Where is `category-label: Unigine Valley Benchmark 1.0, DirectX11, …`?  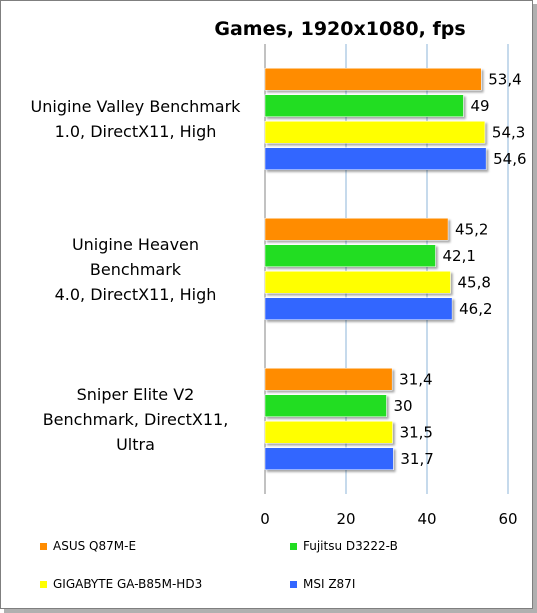 category-label: Unigine Valley Benchmark 1.0, DirectX11, … is located at coordinates (135, 119).